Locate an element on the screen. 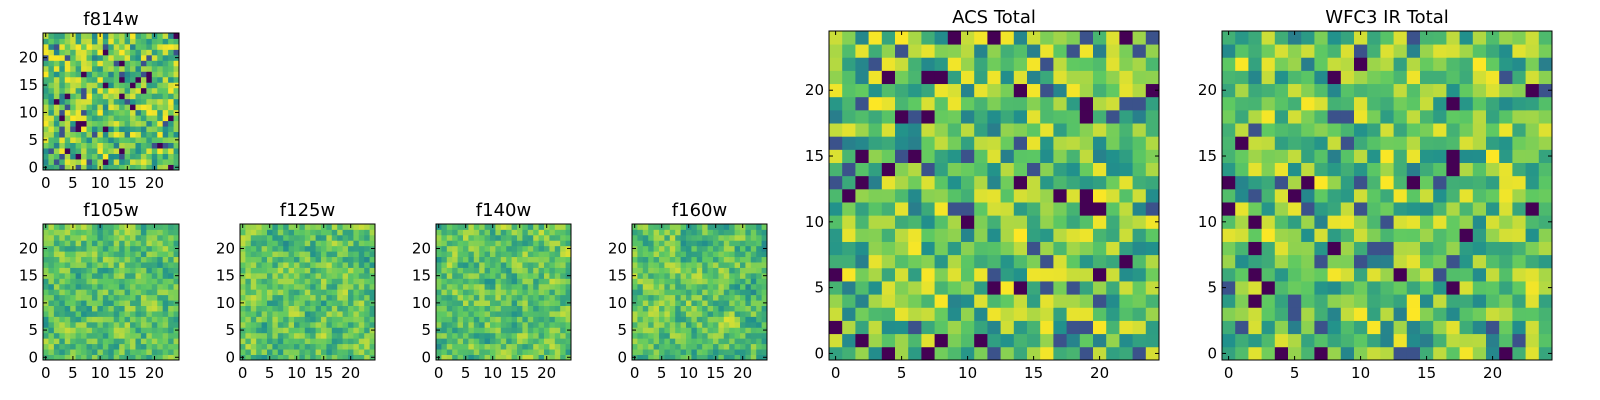 The image size is (1600, 400). heatmap-cells is located at coordinates (111, 292).